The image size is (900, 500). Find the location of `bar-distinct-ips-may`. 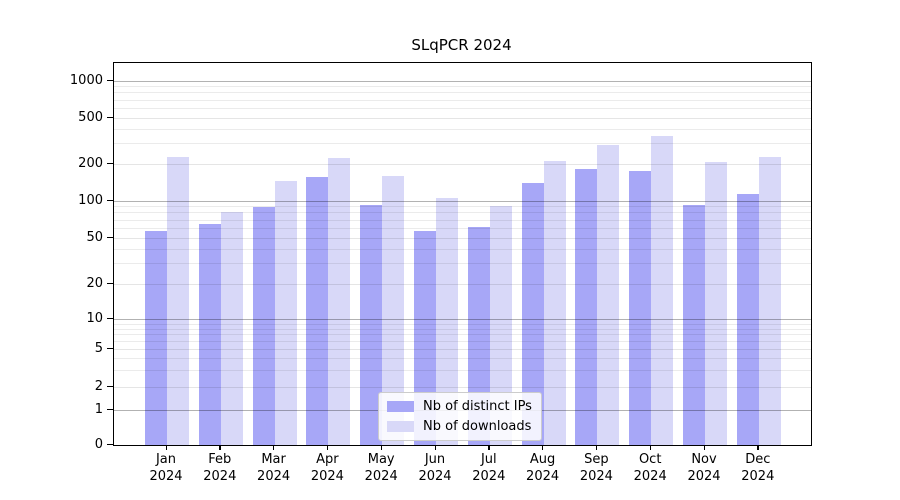

bar-distinct-ips-may is located at coordinates (371, 324).